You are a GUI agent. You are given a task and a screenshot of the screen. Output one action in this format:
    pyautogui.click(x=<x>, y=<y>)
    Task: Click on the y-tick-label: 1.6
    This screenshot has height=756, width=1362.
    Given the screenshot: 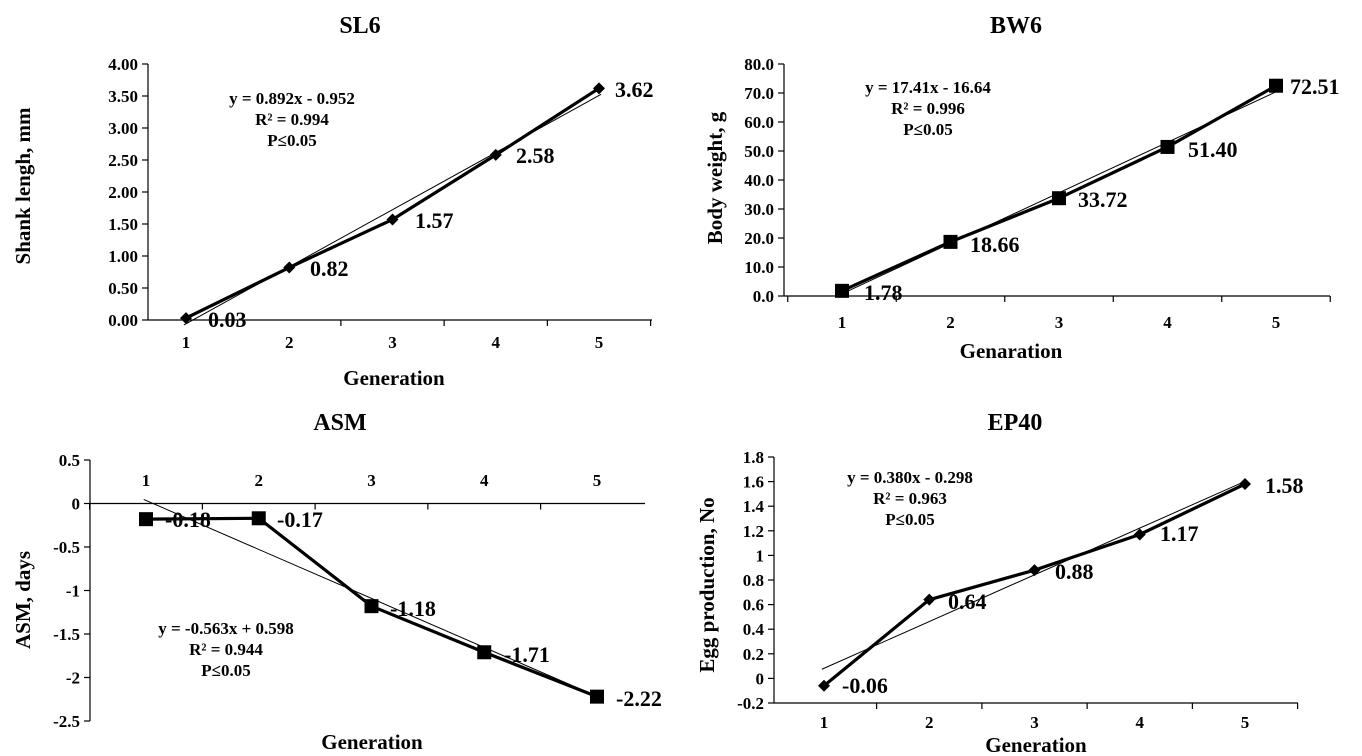 What is the action you would take?
    pyautogui.click(x=753, y=482)
    